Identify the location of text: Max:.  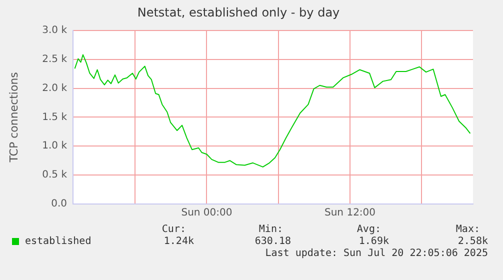
(468, 229).